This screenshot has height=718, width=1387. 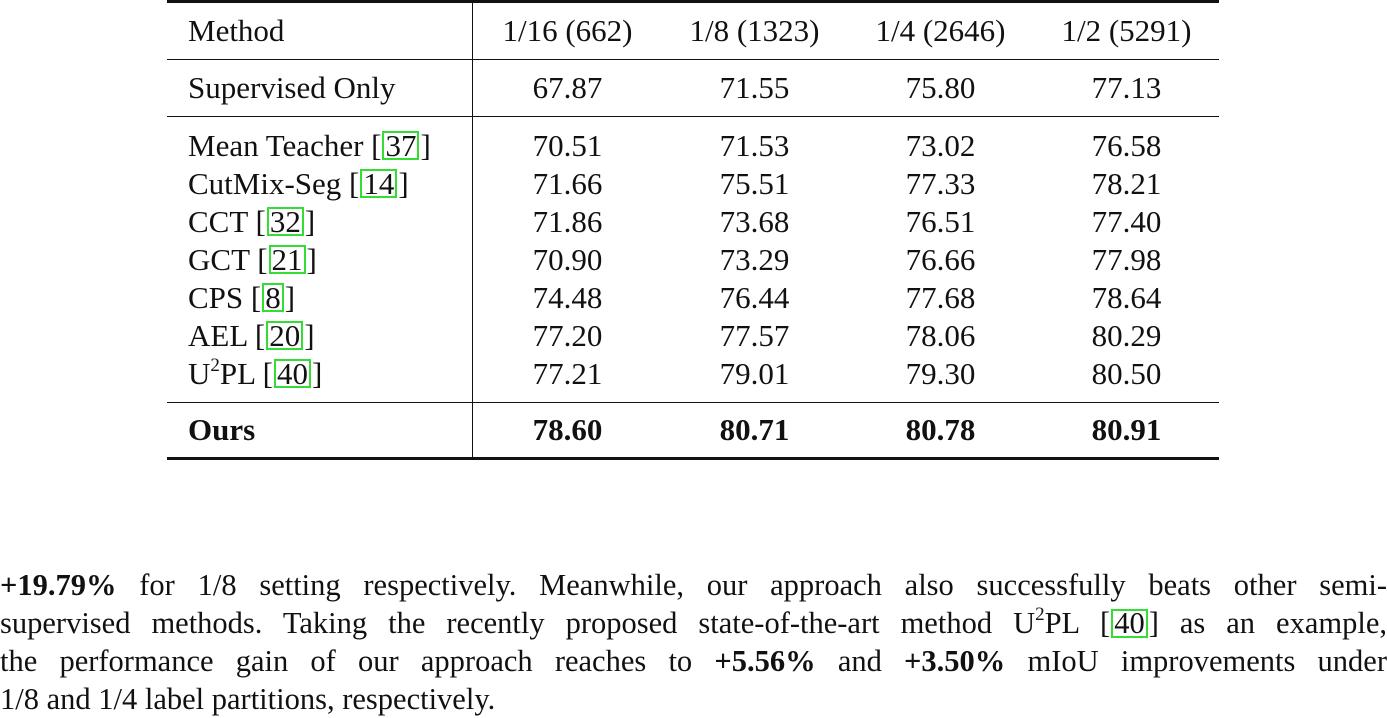 I want to click on table-row-ours: Ours 78.60 80.71 80.78 80.91, so click(x=693, y=431).